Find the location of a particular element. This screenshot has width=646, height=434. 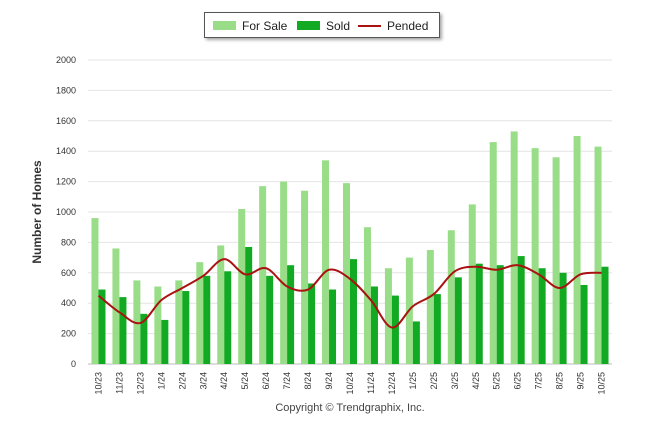

y-tick-label: 0 is located at coordinates (73, 364).